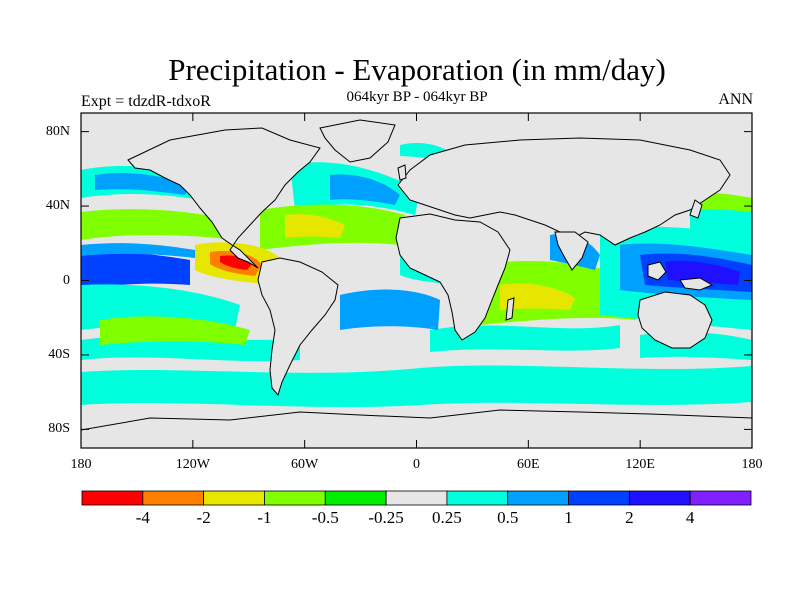  What do you see at coordinates (510, 309) in the screenshot?
I see `land-madagascar` at bounding box center [510, 309].